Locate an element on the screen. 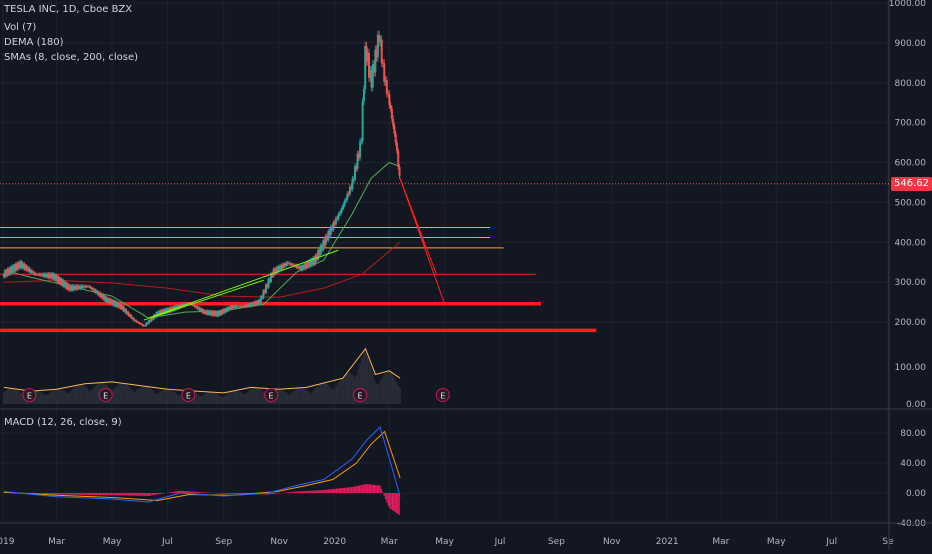 This screenshot has height=554, width=932. legend-macd: MACD (12, 26, close, 9) is located at coordinates (63, 422).